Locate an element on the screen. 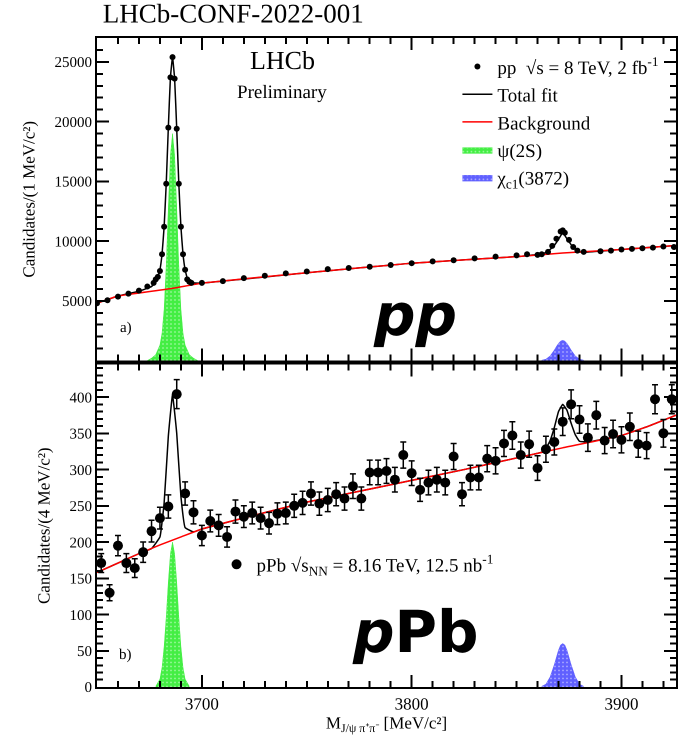 The height and width of the screenshot is (744, 682). legend-label: pp √s = 8 TeV, 2 fb$^{-1}$ is located at coordinates (578, 66).